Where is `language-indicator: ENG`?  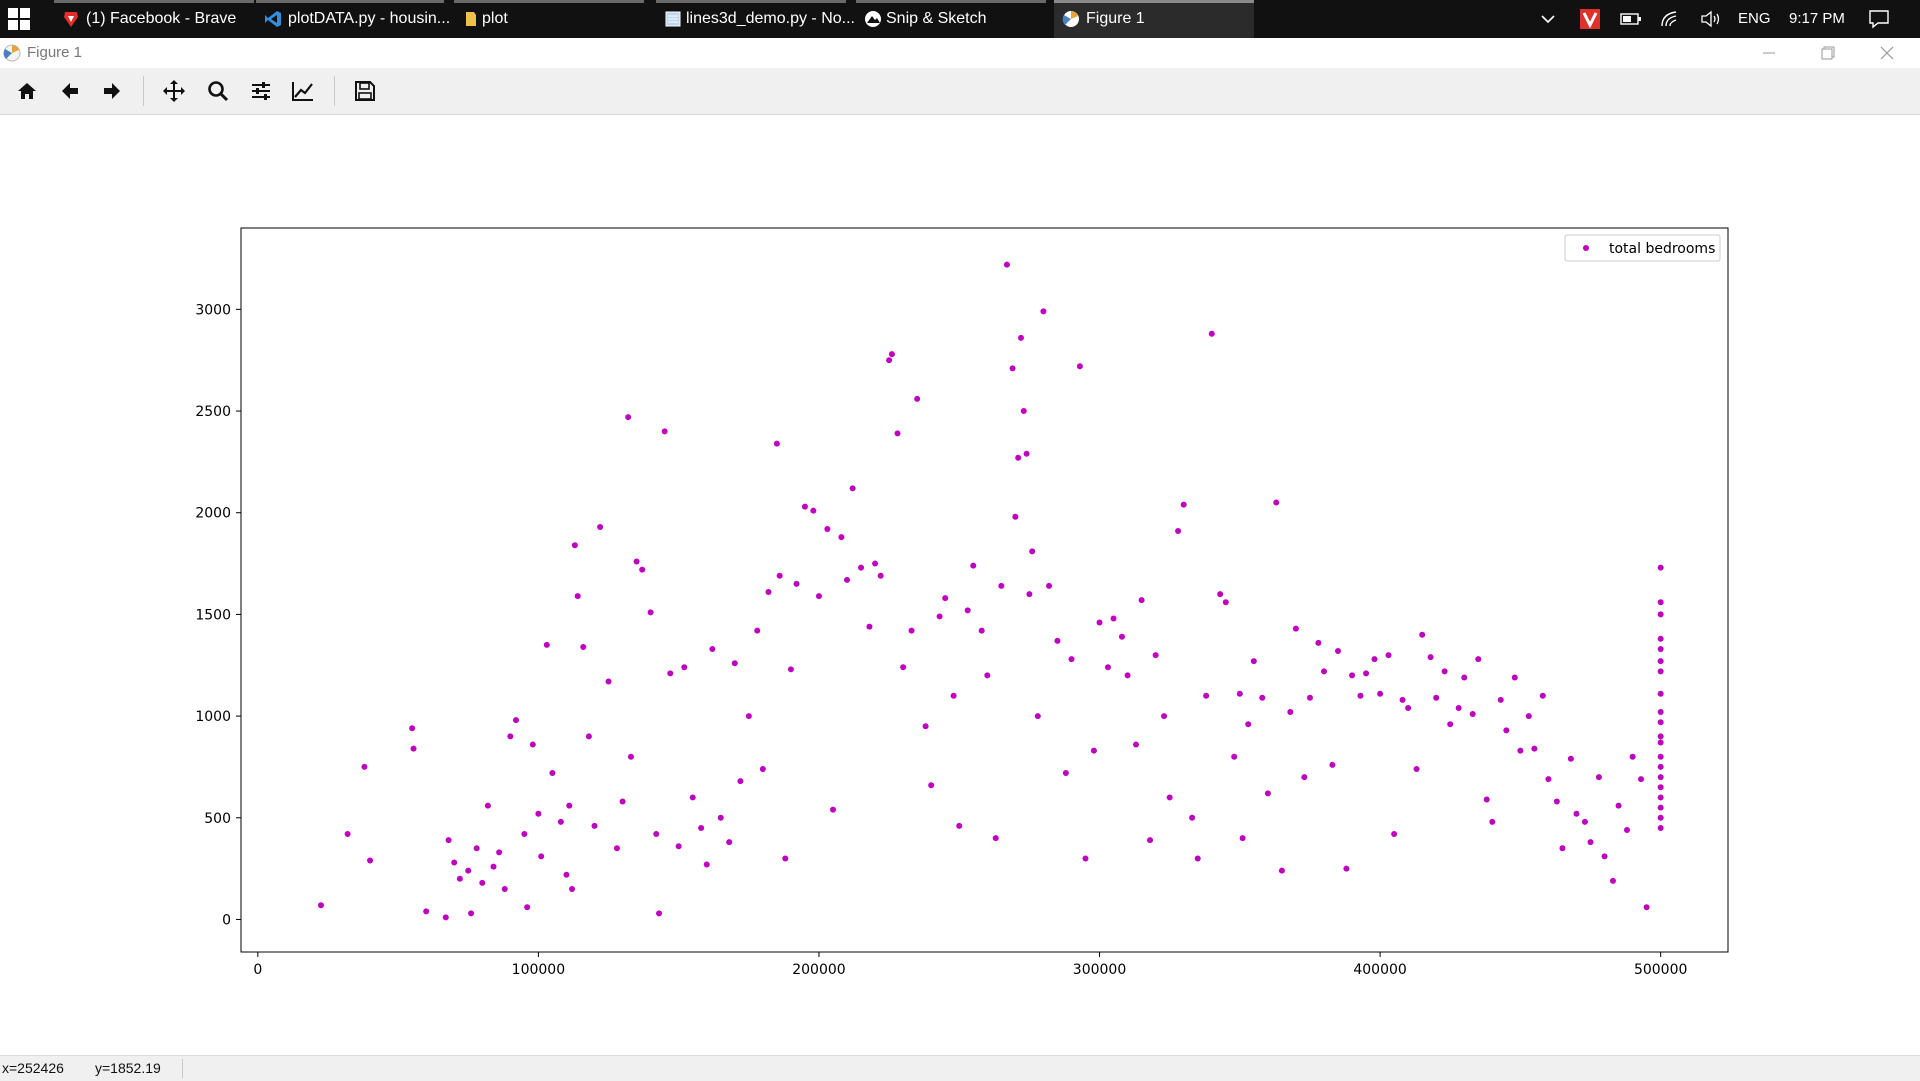 language-indicator: ENG is located at coordinates (1754, 18).